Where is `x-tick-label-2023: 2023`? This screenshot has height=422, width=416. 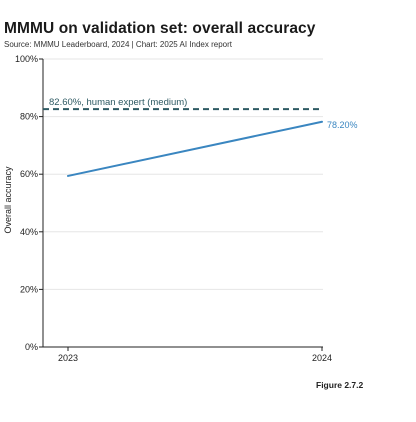
x-tick-label-2023: 2023 is located at coordinates (68, 358).